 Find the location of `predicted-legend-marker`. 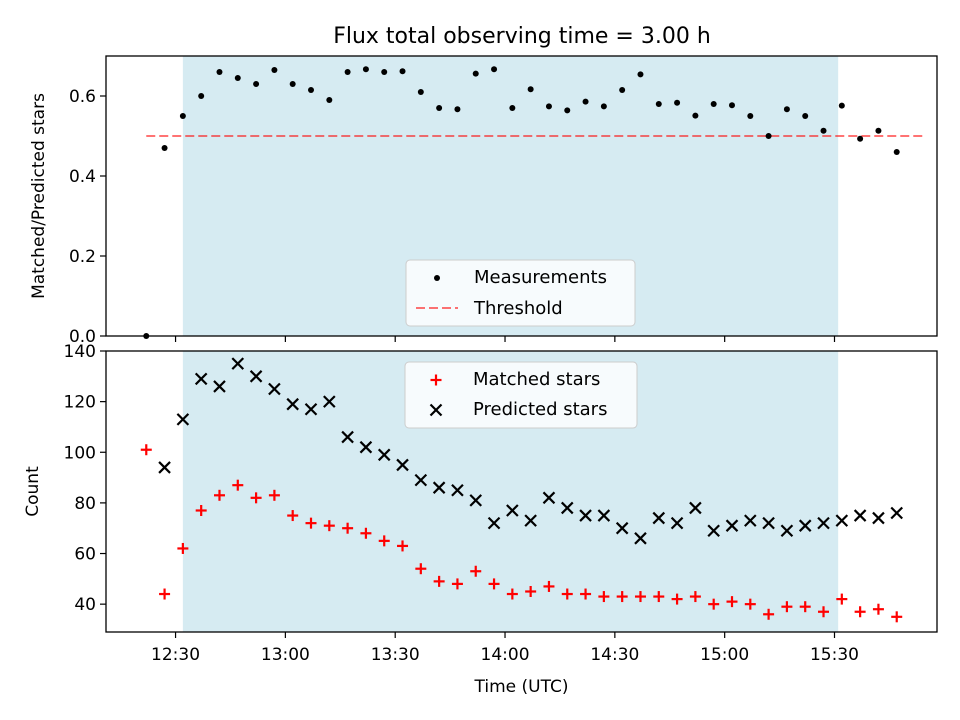

predicted-legend-marker is located at coordinates (436, 410).